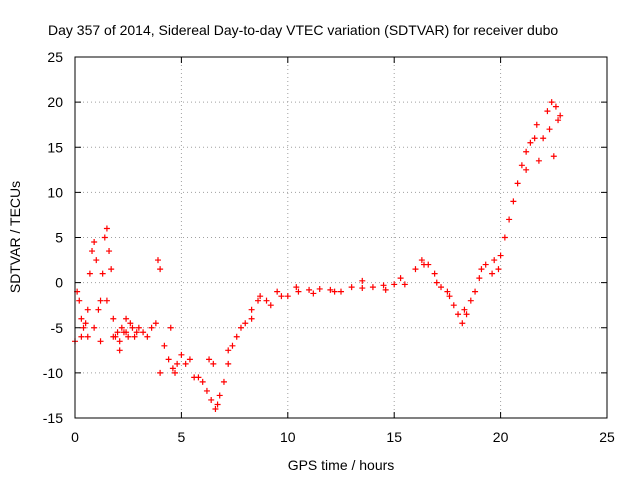  I want to click on x-tick-labels: 0 5 10 15 20 25, so click(343, 437).